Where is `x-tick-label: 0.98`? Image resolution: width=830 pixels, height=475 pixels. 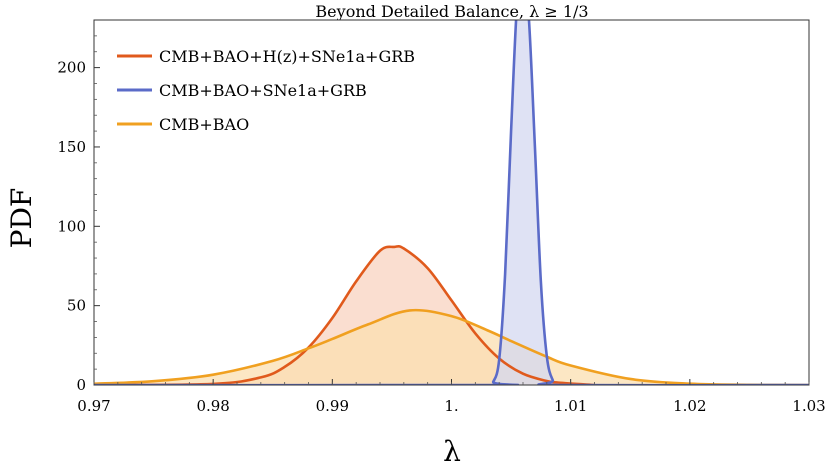
x-tick-label: 0.98 is located at coordinates (212, 406).